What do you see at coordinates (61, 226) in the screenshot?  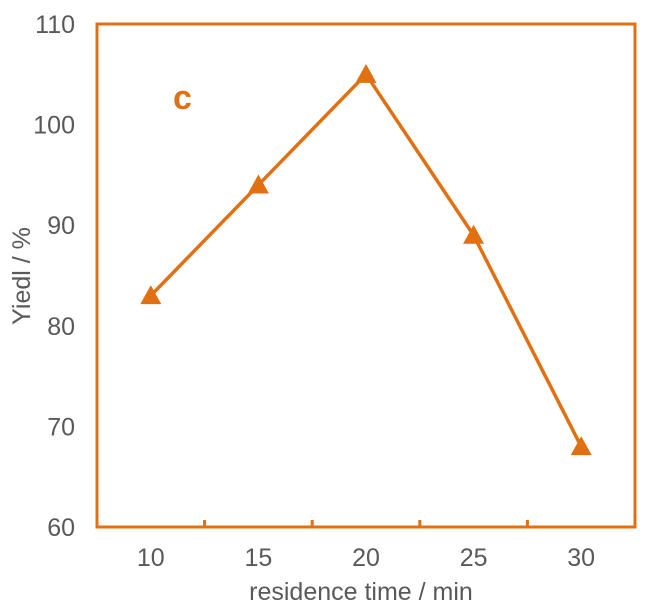 I see `y-tick-label: 90` at bounding box center [61, 226].